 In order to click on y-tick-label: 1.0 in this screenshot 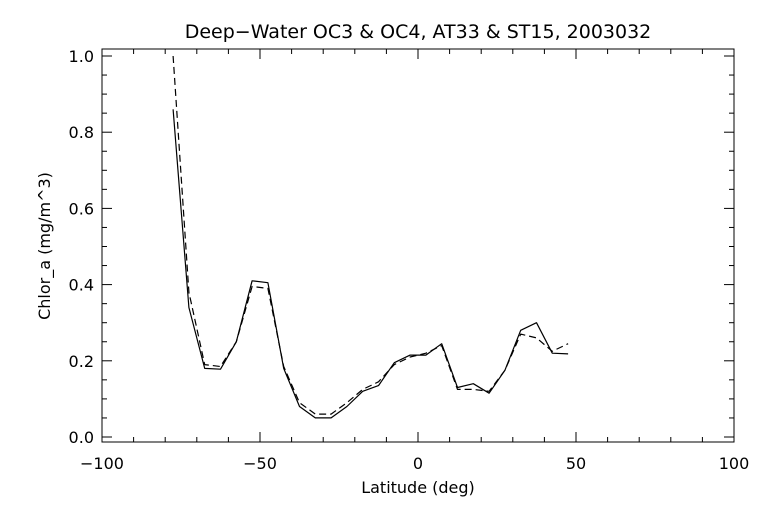, I will do `click(81, 56)`.